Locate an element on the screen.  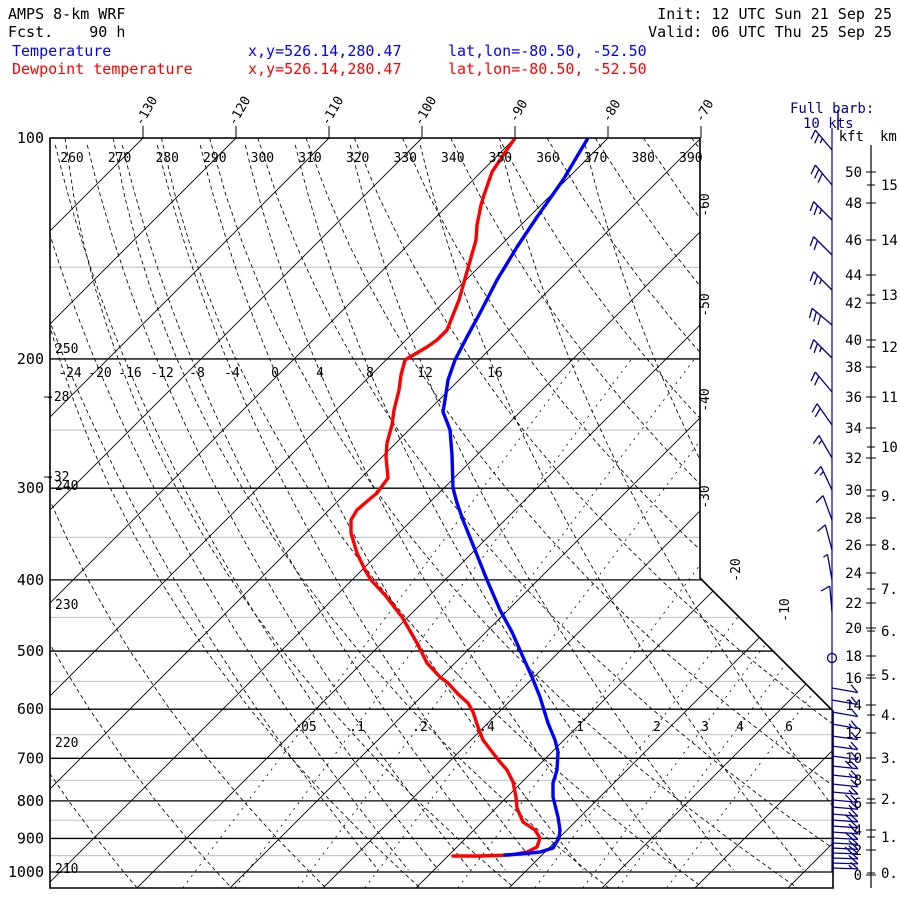
mixing-ratio-line is located at coordinates (749, 623).